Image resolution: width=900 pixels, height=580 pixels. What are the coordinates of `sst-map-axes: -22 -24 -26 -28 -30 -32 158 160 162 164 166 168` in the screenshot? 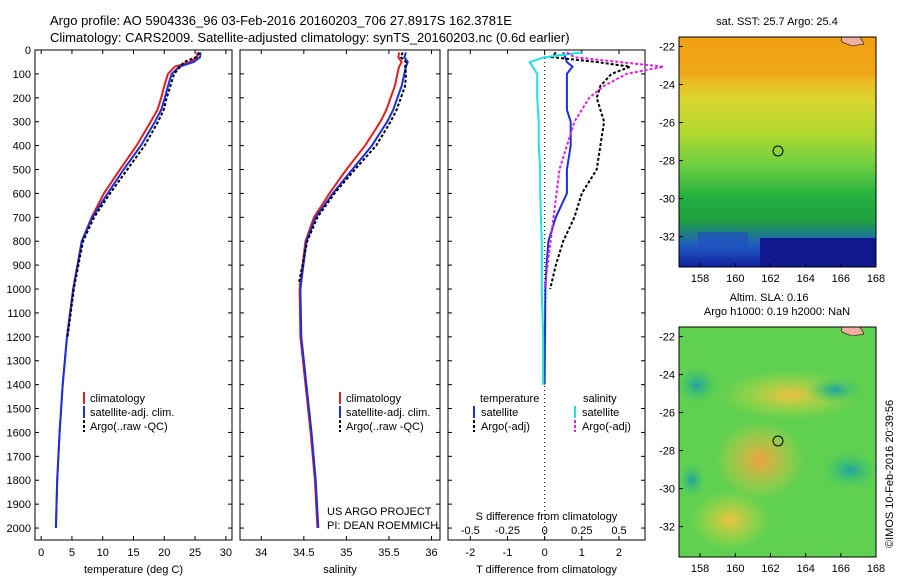 It's located at (772, 163).